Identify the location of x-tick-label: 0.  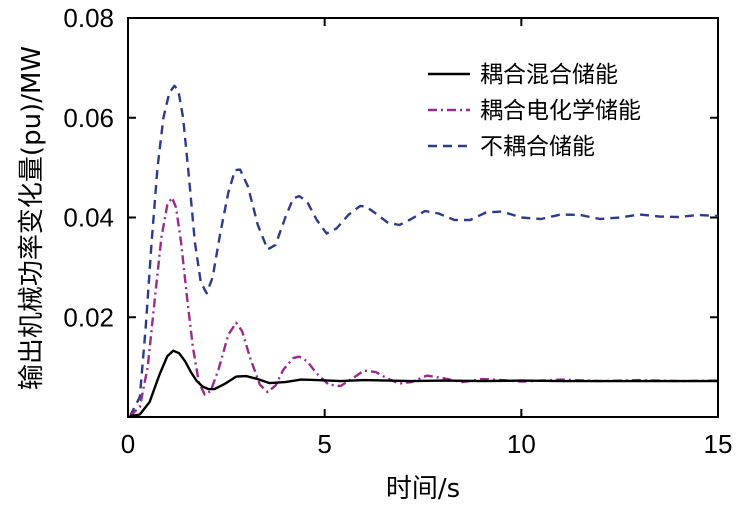
(128, 444).